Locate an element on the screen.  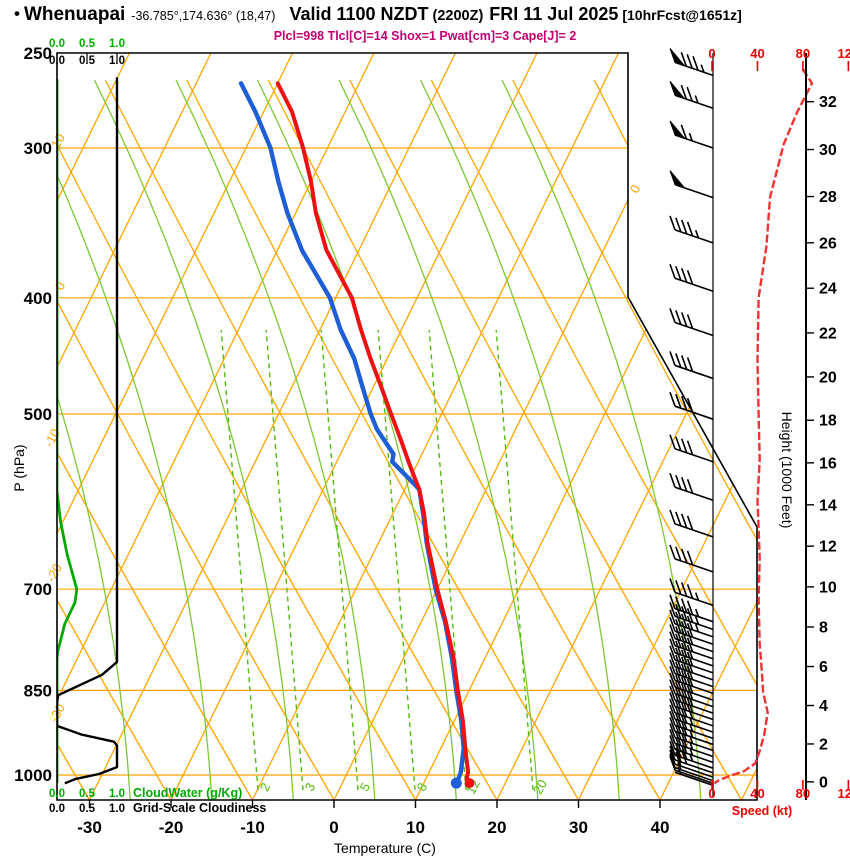
cloudwater-scale-tick-bottom: 0.0 is located at coordinates (57, 794).